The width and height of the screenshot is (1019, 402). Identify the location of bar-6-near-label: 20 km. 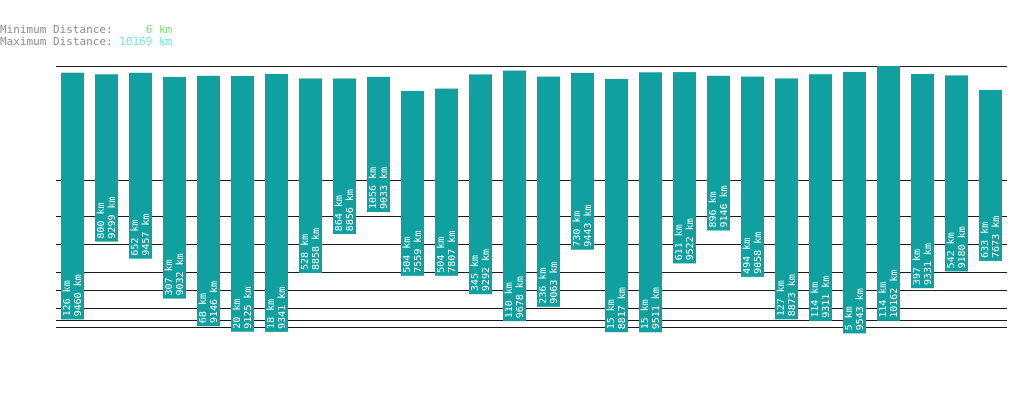
(237, 314).